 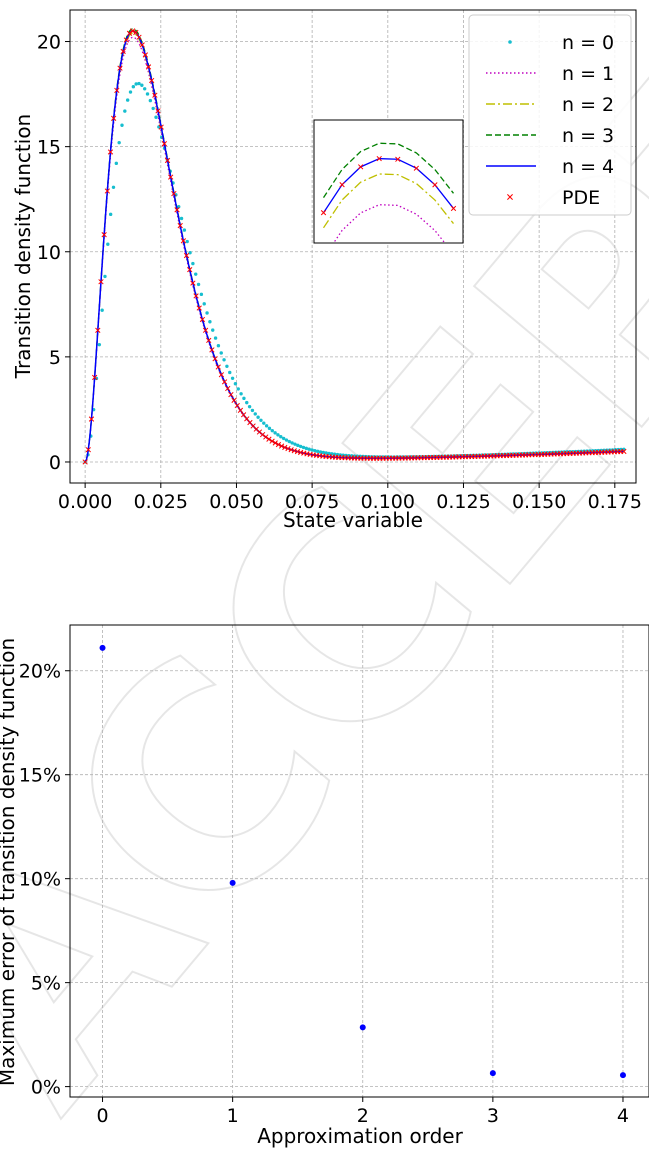 I want to click on y-tick-label: 5%, so click(x=46, y=984).